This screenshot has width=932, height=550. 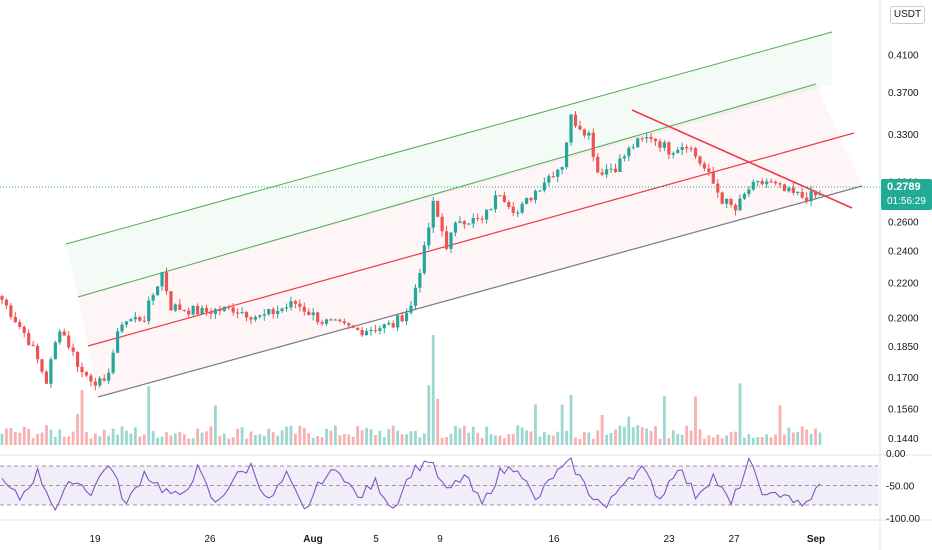 What do you see at coordinates (903, 222) in the screenshot?
I see `price-tick-label: 0.2600` at bounding box center [903, 222].